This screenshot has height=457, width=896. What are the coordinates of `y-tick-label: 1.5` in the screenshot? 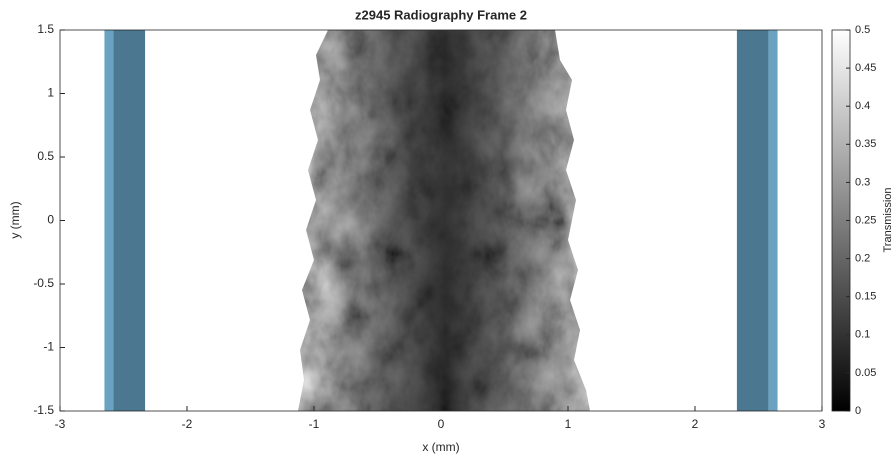 It's located at (45, 29).